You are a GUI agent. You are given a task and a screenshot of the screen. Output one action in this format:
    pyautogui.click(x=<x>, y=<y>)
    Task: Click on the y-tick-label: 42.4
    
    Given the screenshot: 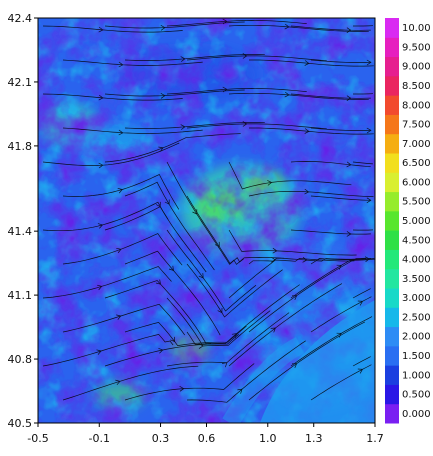 What is the action you would take?
    pyautogui.click(x=20, y=18)
    